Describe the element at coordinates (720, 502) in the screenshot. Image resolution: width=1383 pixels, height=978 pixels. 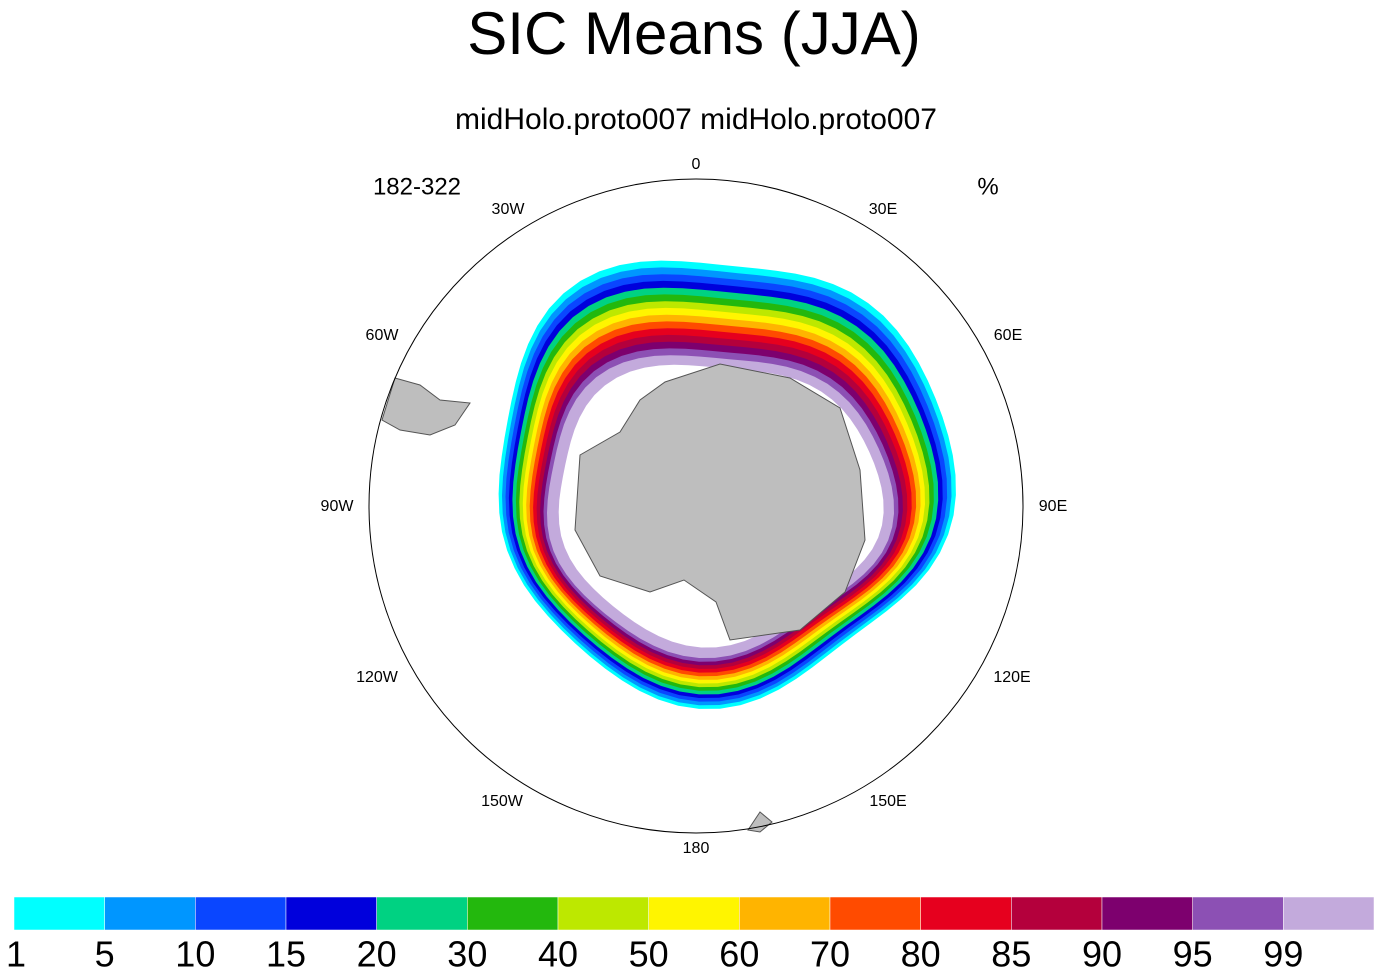
I see `antarctica` at that location.